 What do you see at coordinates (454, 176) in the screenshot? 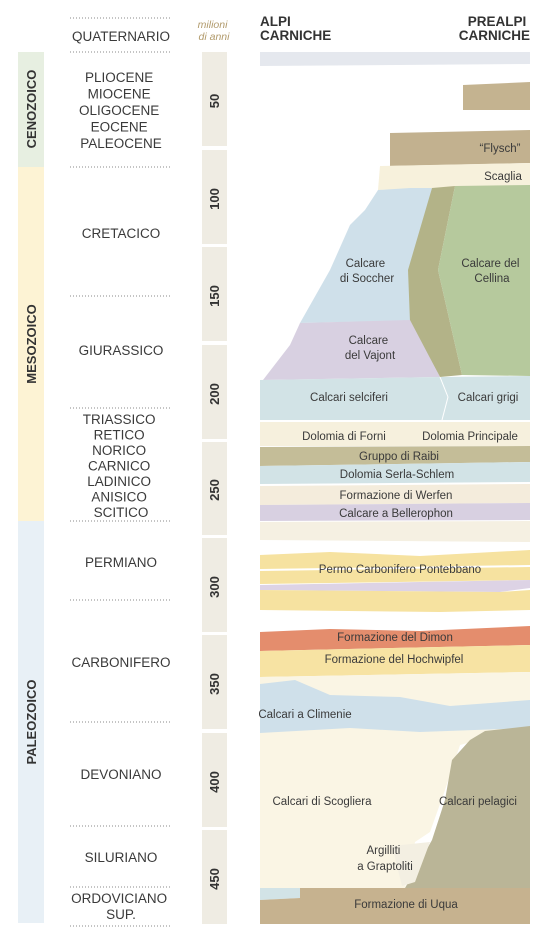
I see `formation-scaglia` at bounding box center [454, 176].